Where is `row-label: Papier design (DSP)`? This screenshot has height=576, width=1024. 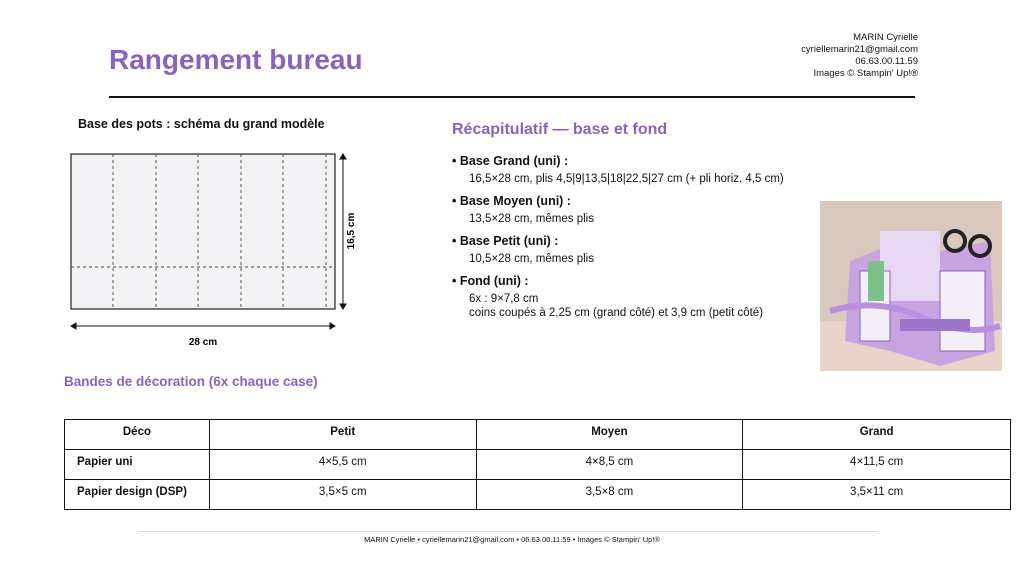
row-label: Papier design (DSP) is located at coordinates (137, 494).